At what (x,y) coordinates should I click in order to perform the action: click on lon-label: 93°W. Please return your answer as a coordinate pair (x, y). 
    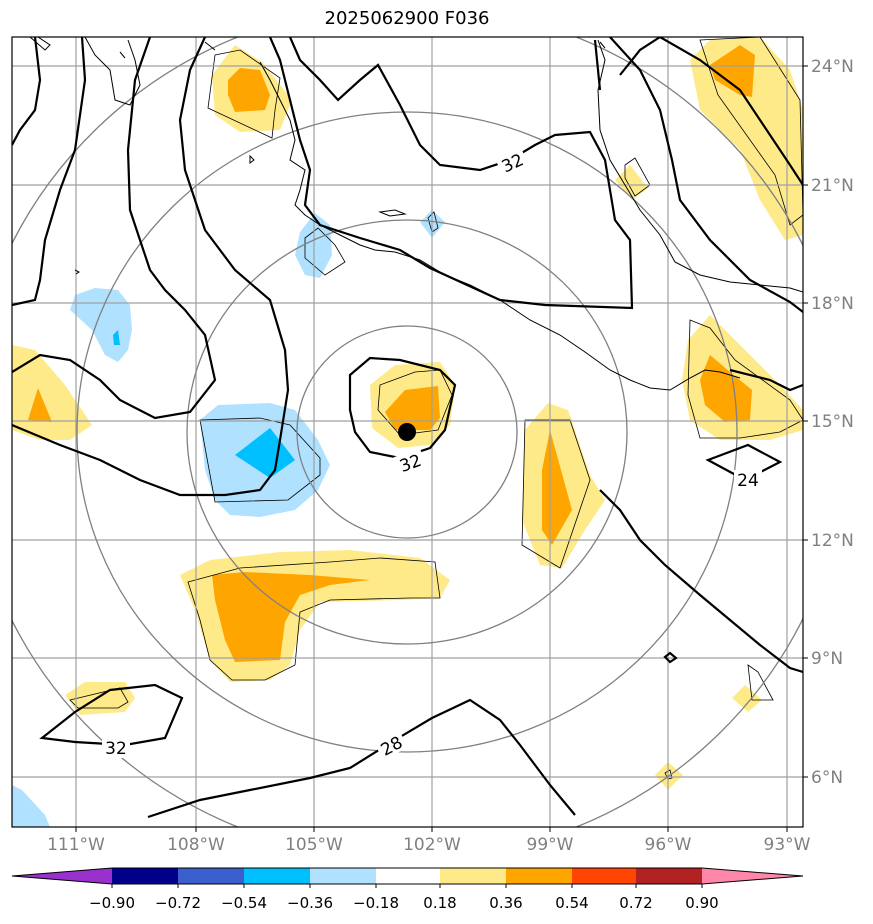
    Looking at the image, I should click on (787, 845).